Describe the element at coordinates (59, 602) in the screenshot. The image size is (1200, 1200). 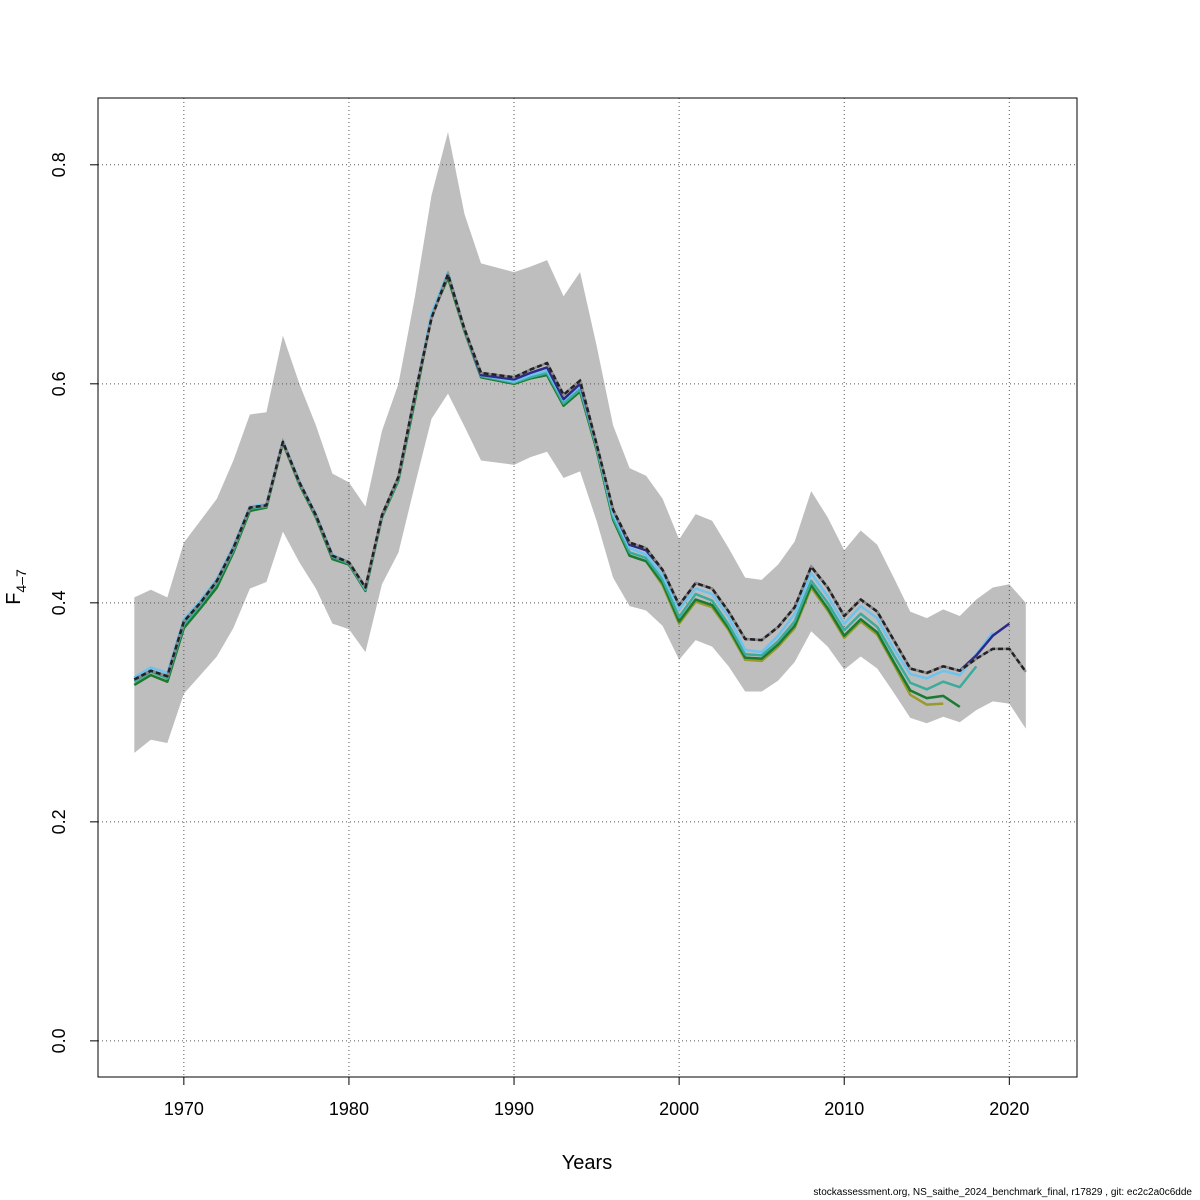
I see `y-tick-label: 0.4` at that location.